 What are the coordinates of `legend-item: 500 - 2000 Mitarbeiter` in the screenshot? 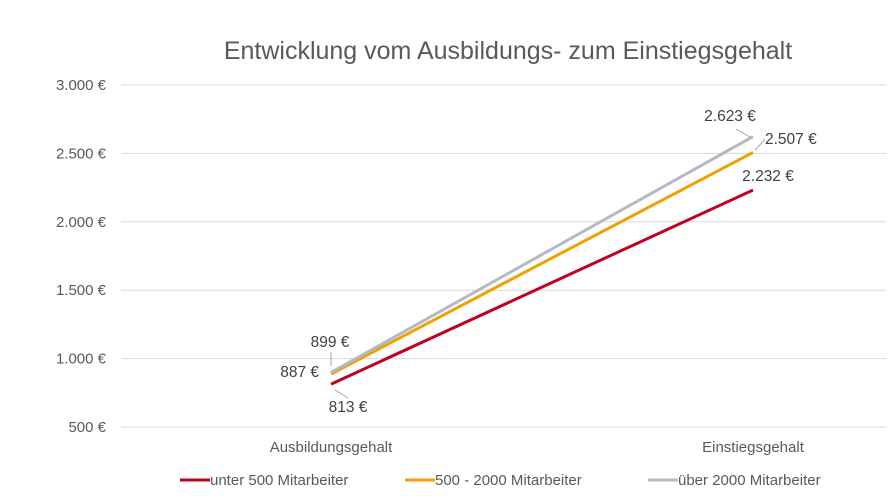 It's located at (493, 480).